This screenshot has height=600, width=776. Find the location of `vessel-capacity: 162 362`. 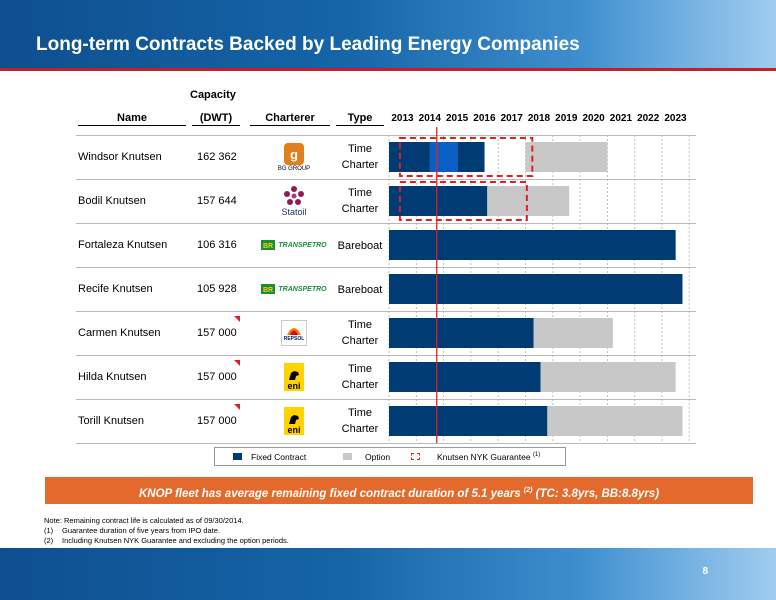

vessel-capacity: 162 362 is located at coordinates (217, 157).